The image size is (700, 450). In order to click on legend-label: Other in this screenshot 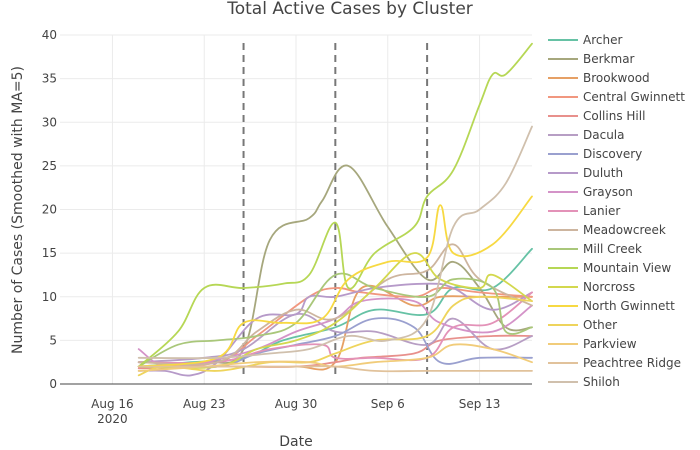, I will do `click(600, 325)`.